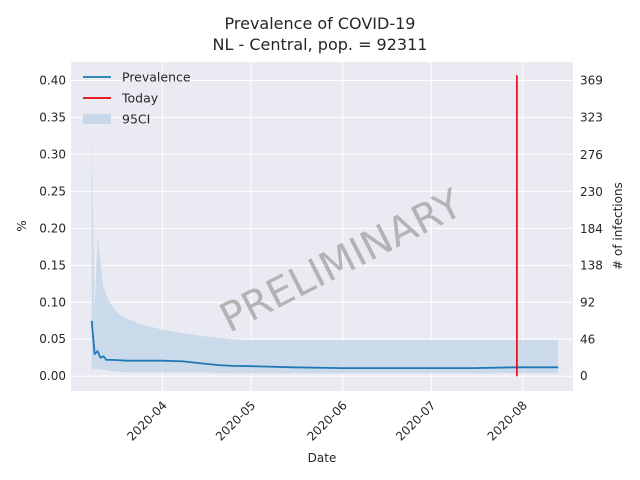  Describe the element at coordinates (587, 339) in the screenshot. I see `y-right-tick-label: 46` at that location.